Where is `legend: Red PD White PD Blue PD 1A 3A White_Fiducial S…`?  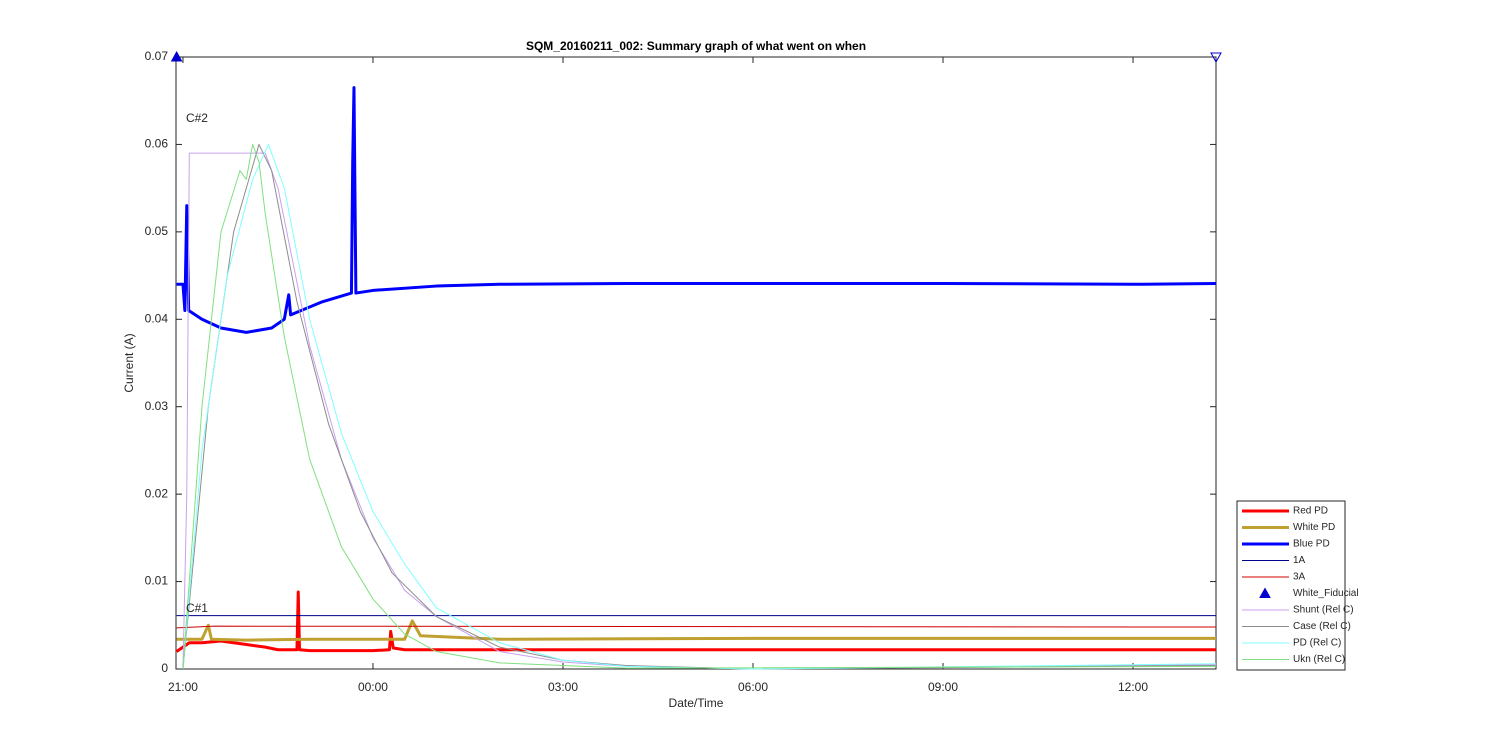 legend: Red PD White PD Blue PD 1A 3A White_Fiducial S… is located at coordinates (1297, 585).